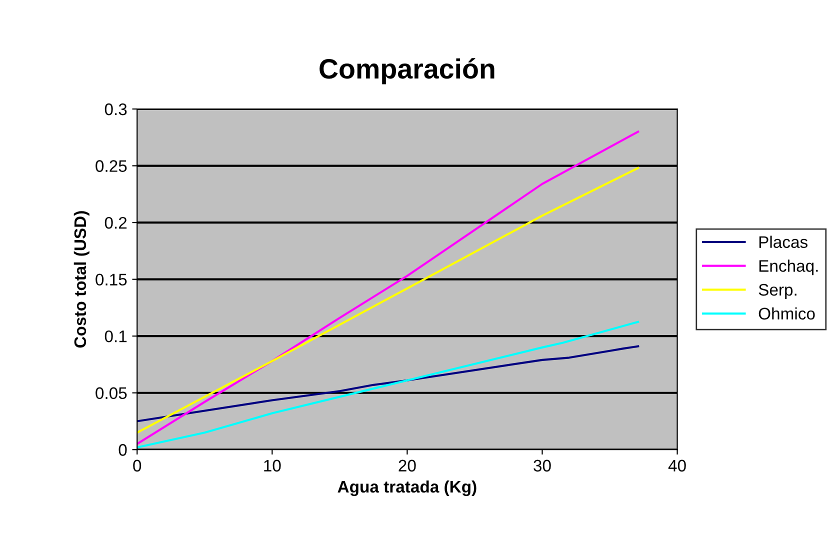  Describe the element at coordinates (272, 466) in the screenshot. I see `x-tick-label: 10` at that location.